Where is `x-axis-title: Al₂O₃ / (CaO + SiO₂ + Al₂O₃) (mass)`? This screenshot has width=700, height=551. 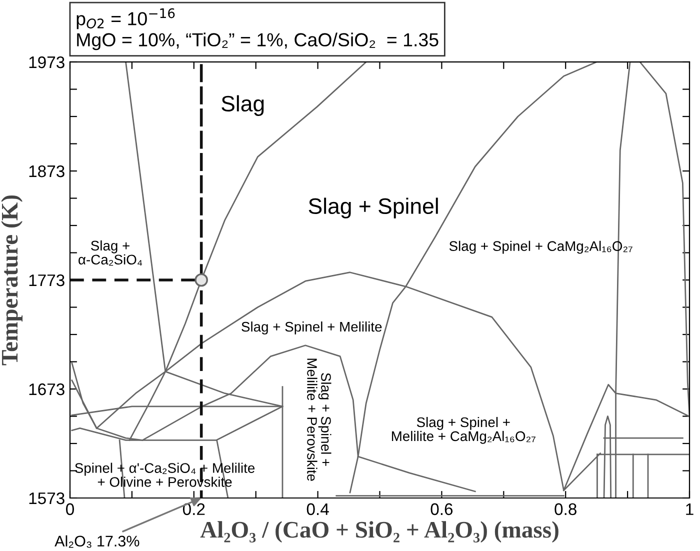
x-axis-title: Al₂O₃ / (CaO + SiO₂ + Al₂O₃) (mass) is located at coordinates (379, 532).